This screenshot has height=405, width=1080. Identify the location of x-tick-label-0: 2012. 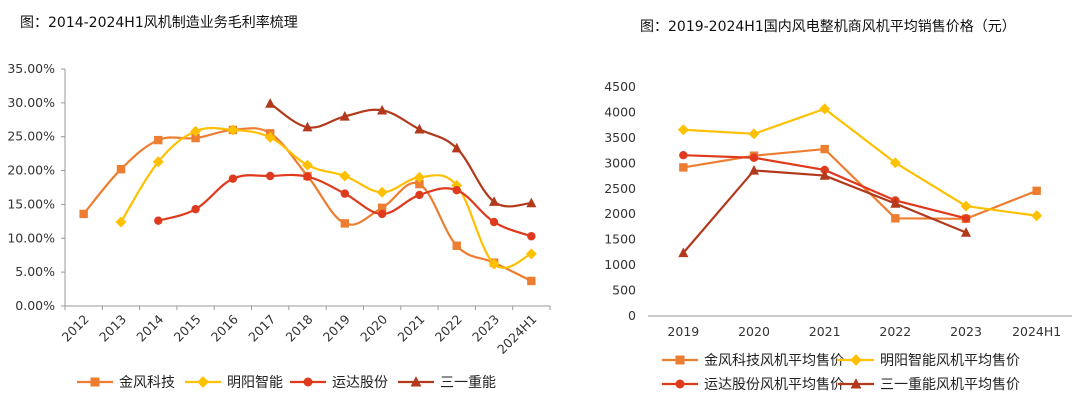
(75, 328).